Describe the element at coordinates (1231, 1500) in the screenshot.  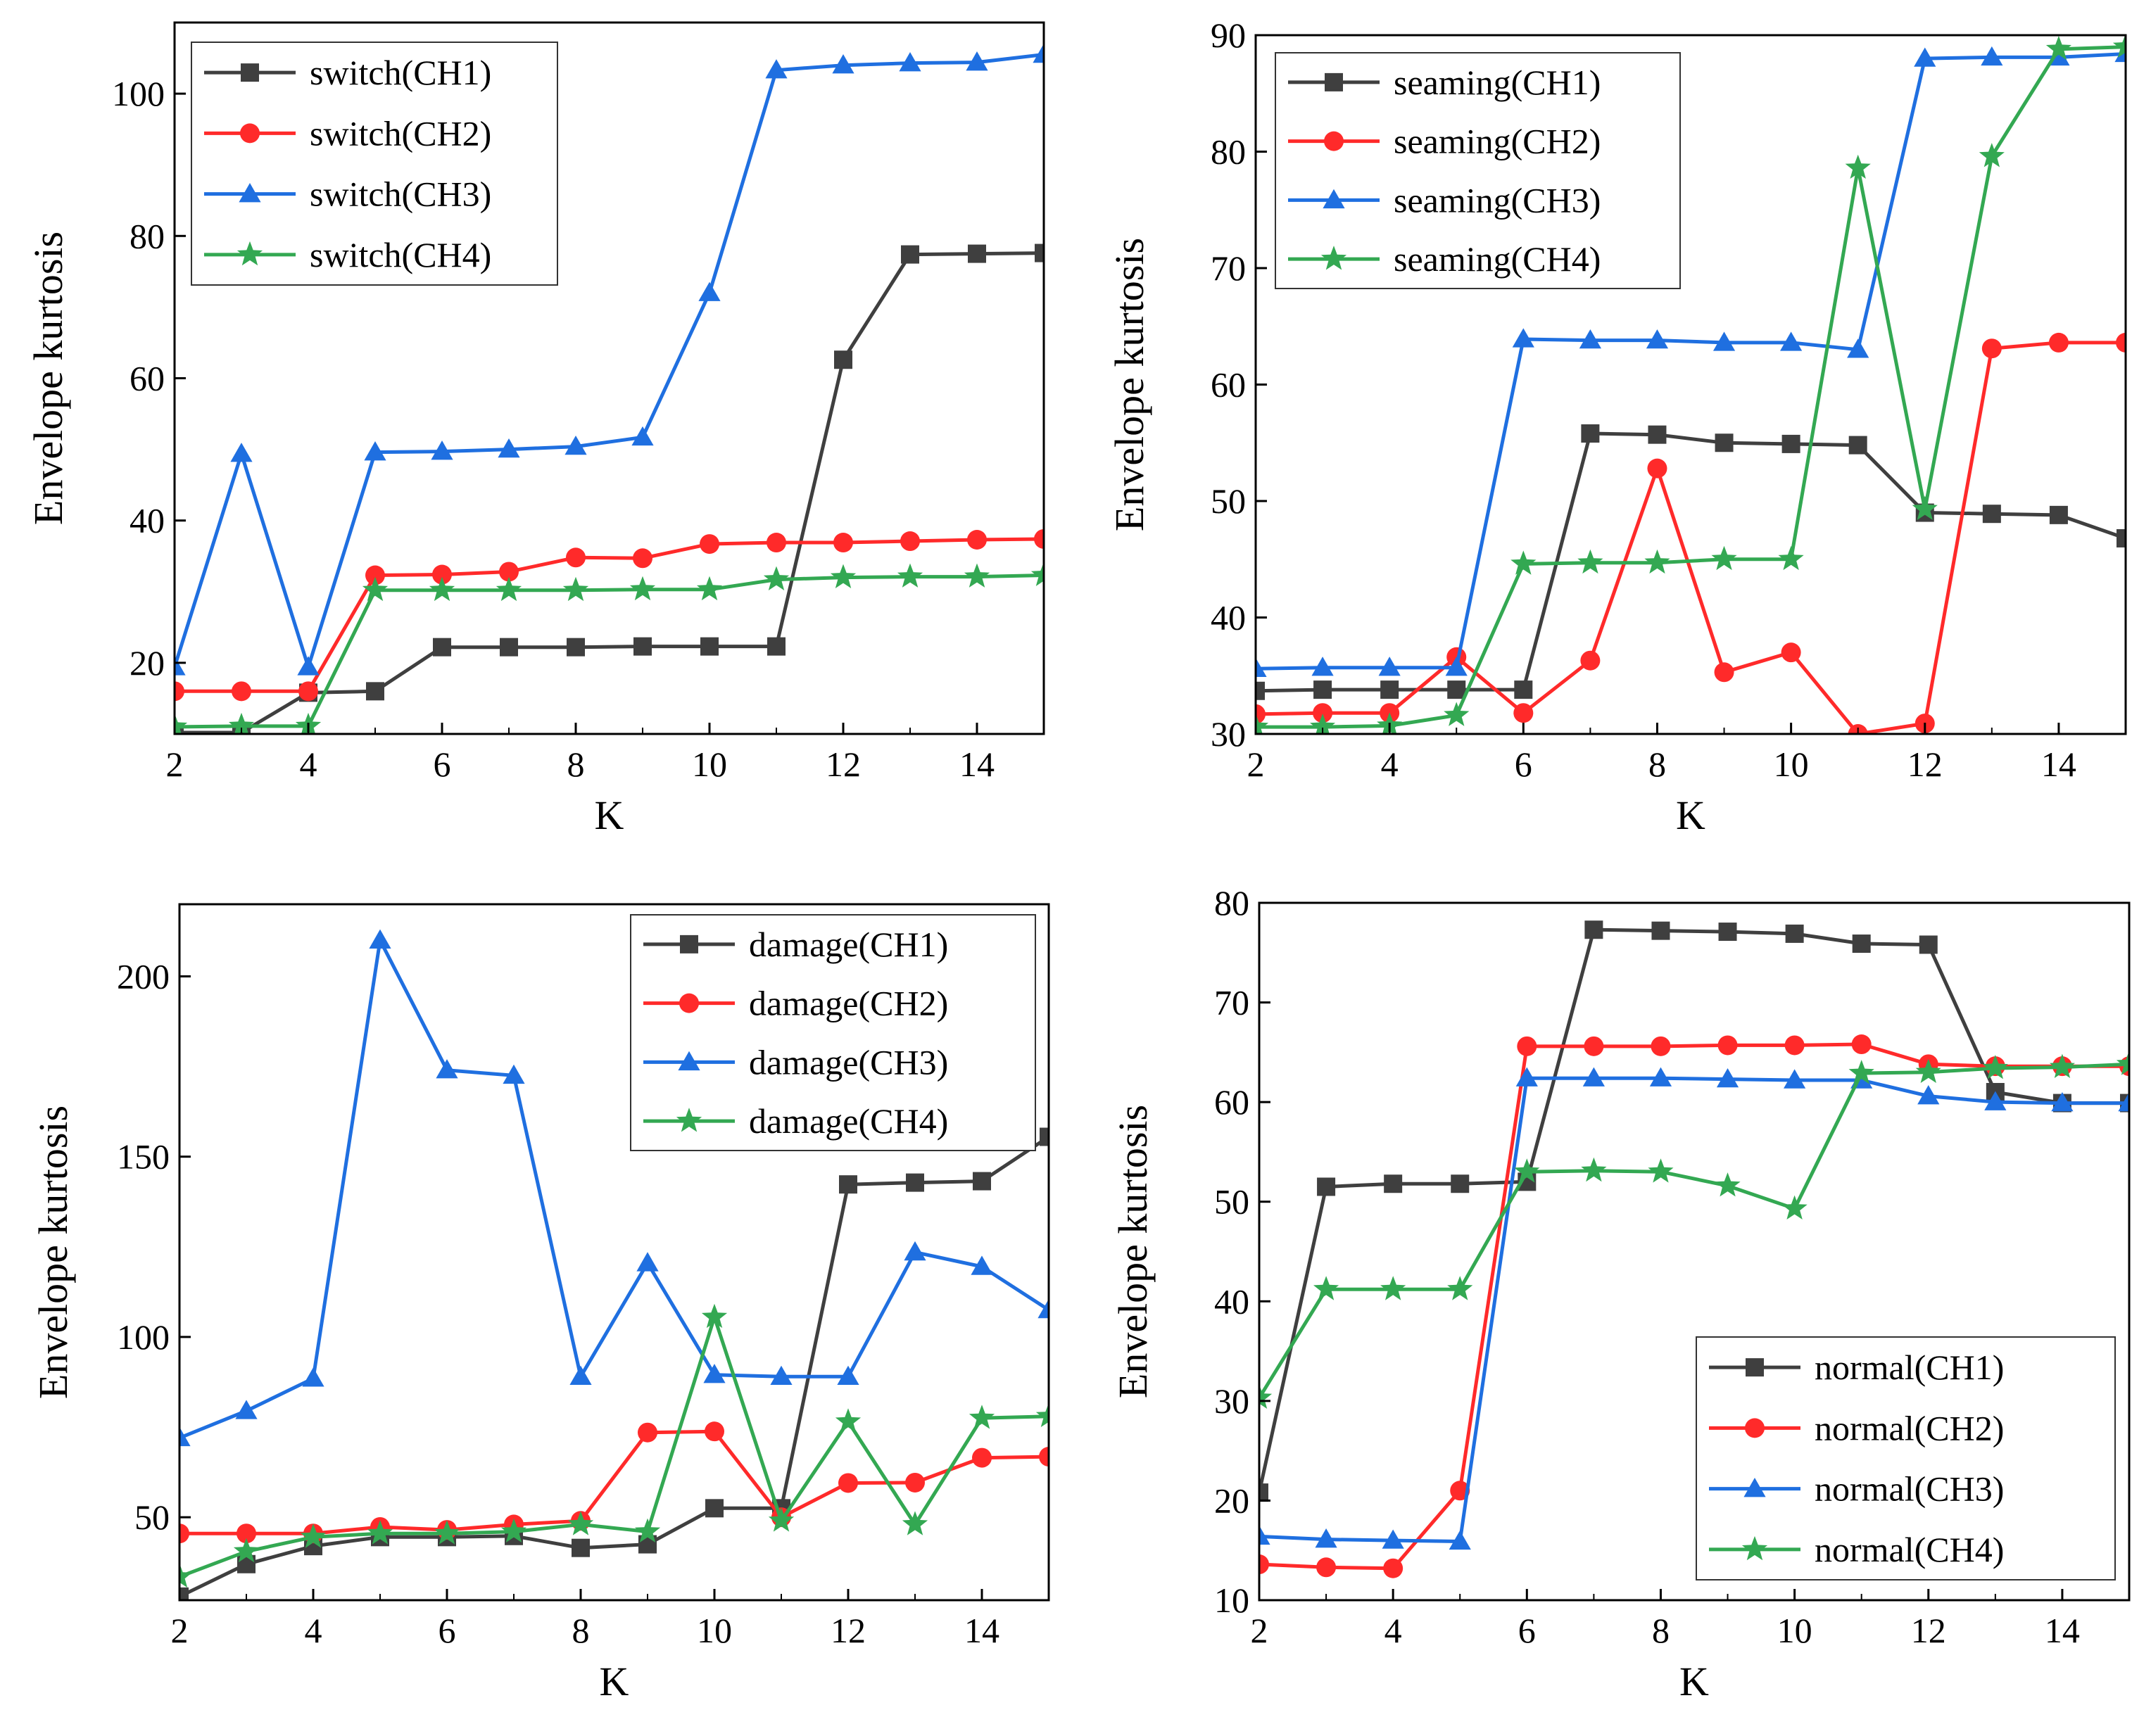
I see `y-tick-label: 20` at that location.